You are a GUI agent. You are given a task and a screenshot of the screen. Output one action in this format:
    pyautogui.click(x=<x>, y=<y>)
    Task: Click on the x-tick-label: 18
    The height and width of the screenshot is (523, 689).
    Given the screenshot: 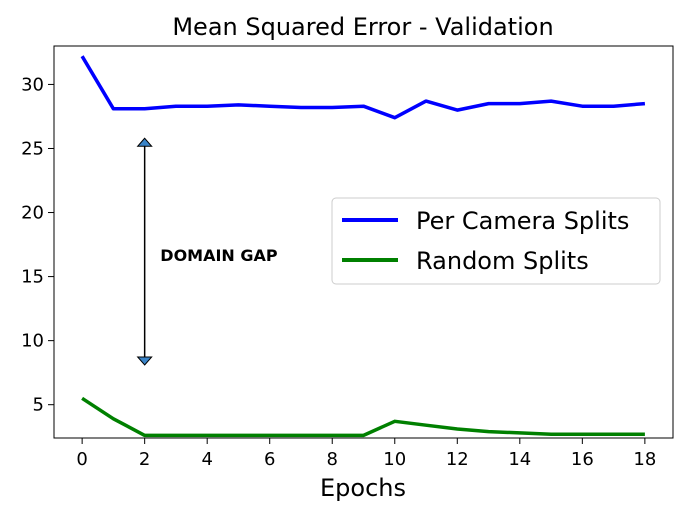 What is the action you would take?
    pyautogui.click(x=644, y=459)
    